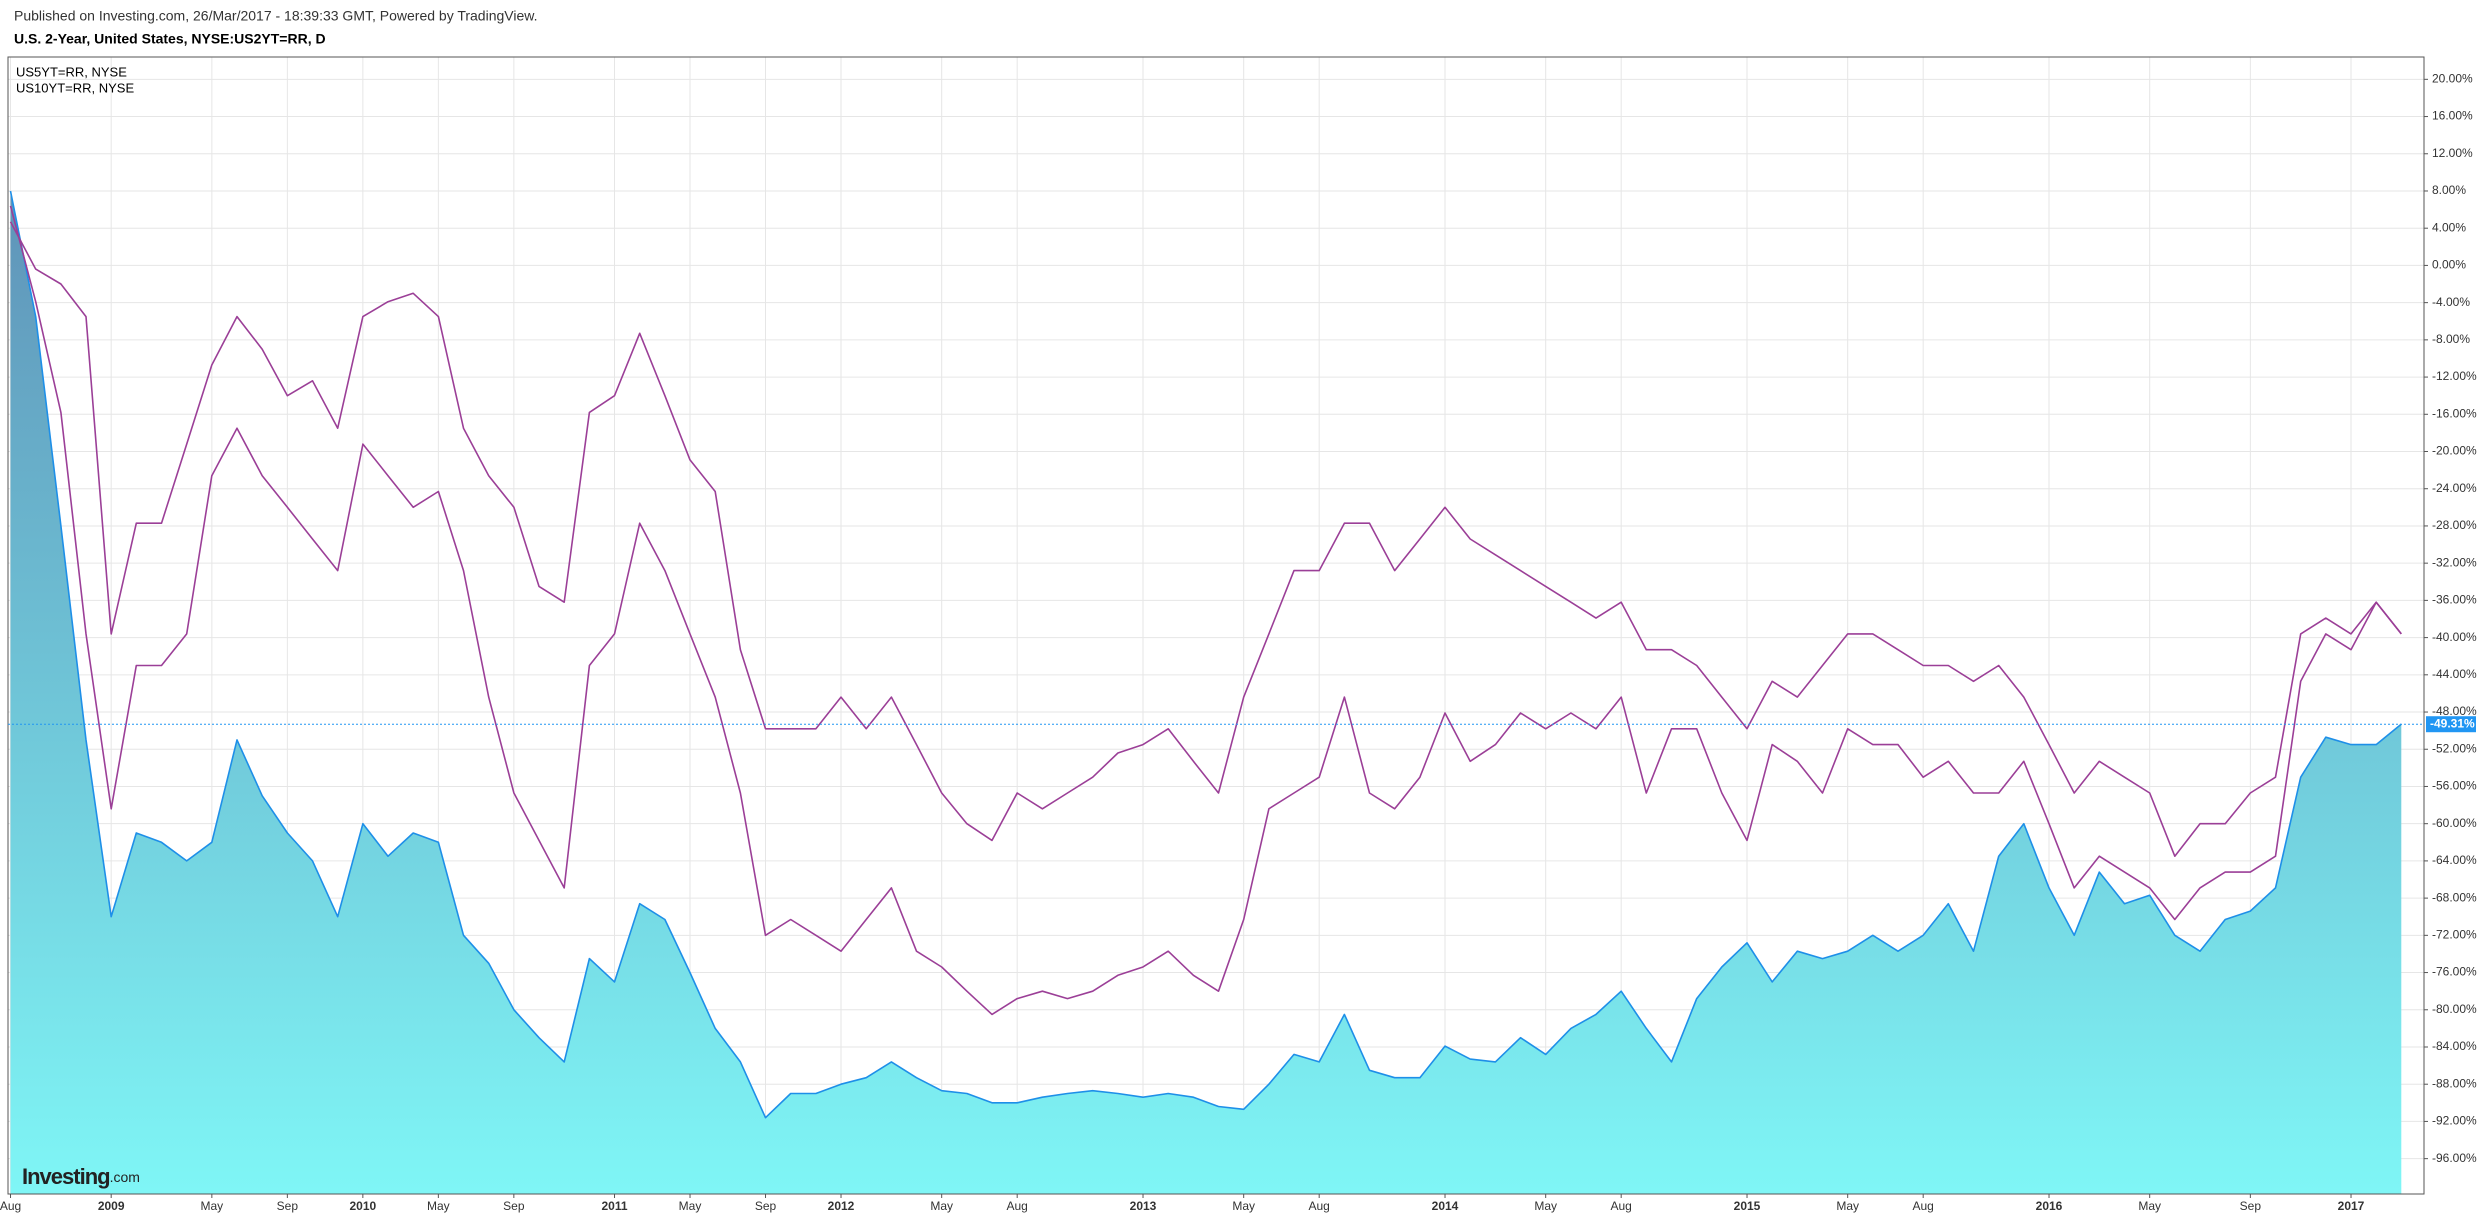 The width and height of the screenshot is (2487, 1219). Describe the element at coordinates (2454, 860) in the screenshot. I see `y-tick-label: -64.00%` at that location.